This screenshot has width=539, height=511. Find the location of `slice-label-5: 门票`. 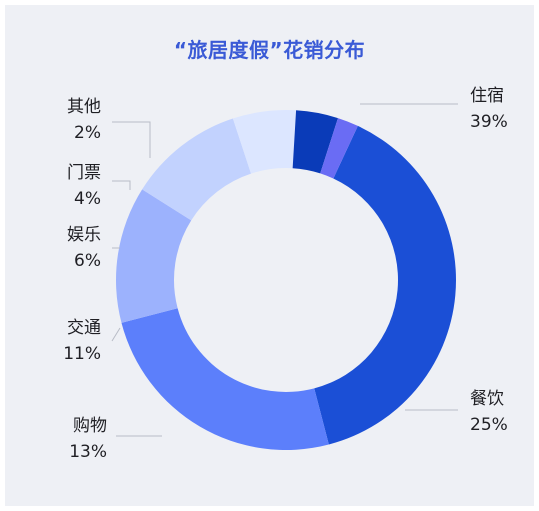

slice-label-5: 门票 is located at coordinates (84, 173).